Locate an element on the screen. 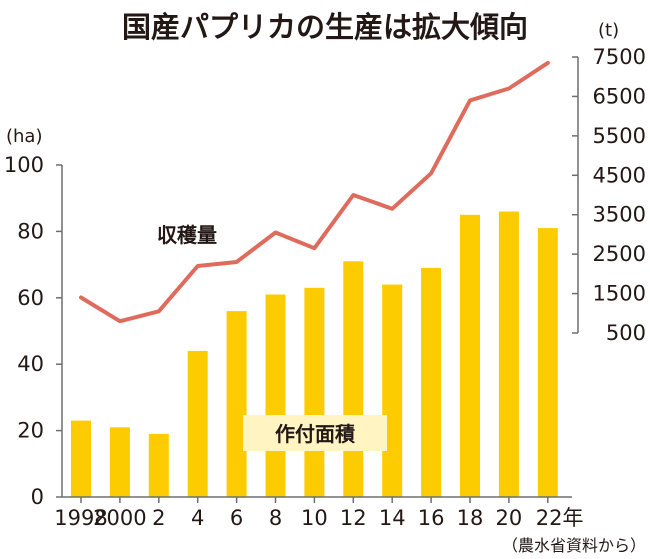 The image size is (650, 559). right-tick-label: 4500 is located at coordinates (619, 175).